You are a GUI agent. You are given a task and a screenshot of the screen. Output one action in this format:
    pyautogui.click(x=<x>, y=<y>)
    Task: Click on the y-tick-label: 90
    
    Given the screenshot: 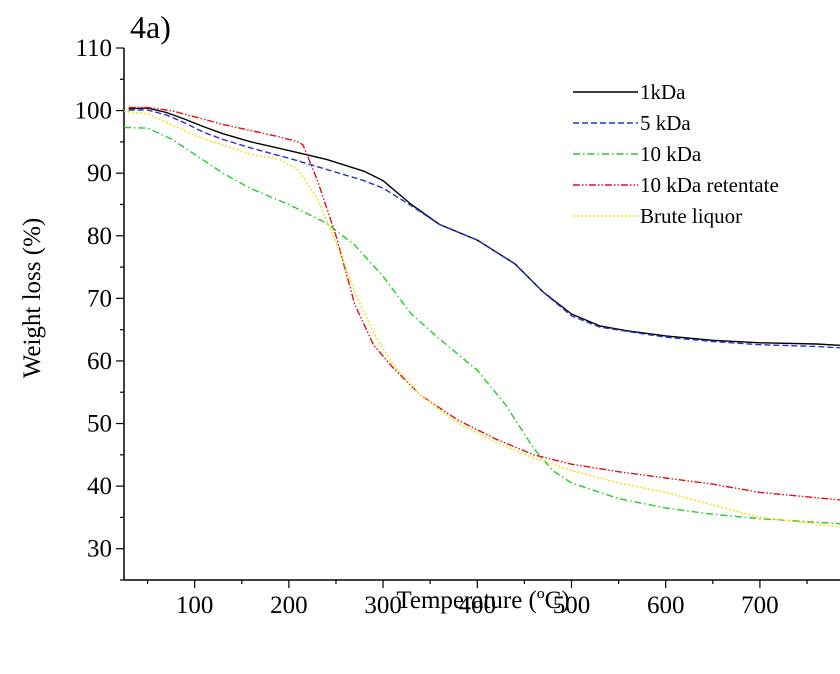 What is the action you would take?
    pyautogui.click(x=99, y=173)
    